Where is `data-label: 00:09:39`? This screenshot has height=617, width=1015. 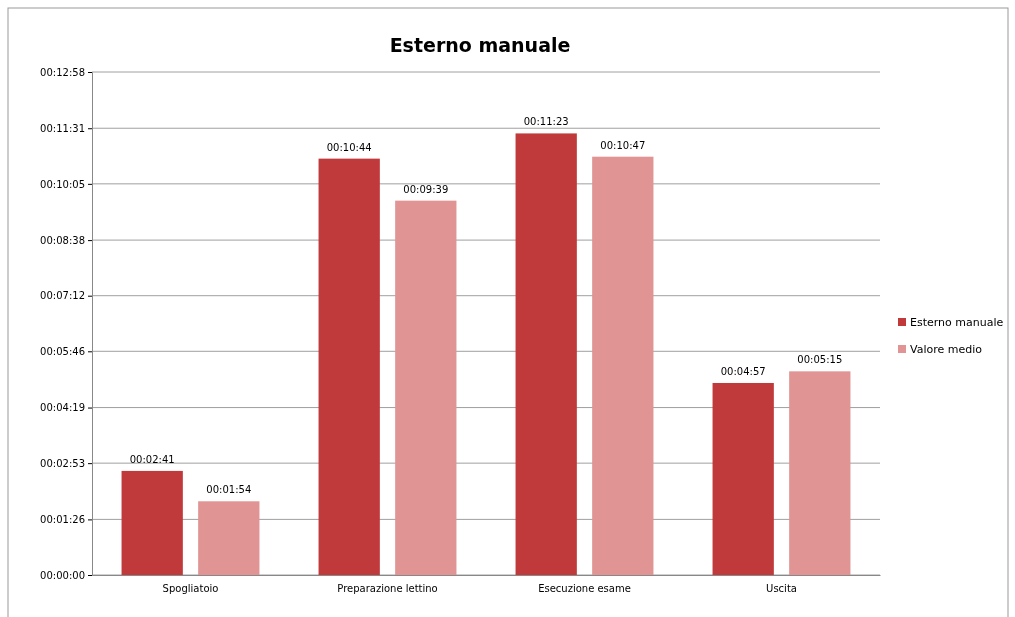 data-label: 00:09:39 is located at coordinates (426, 189).